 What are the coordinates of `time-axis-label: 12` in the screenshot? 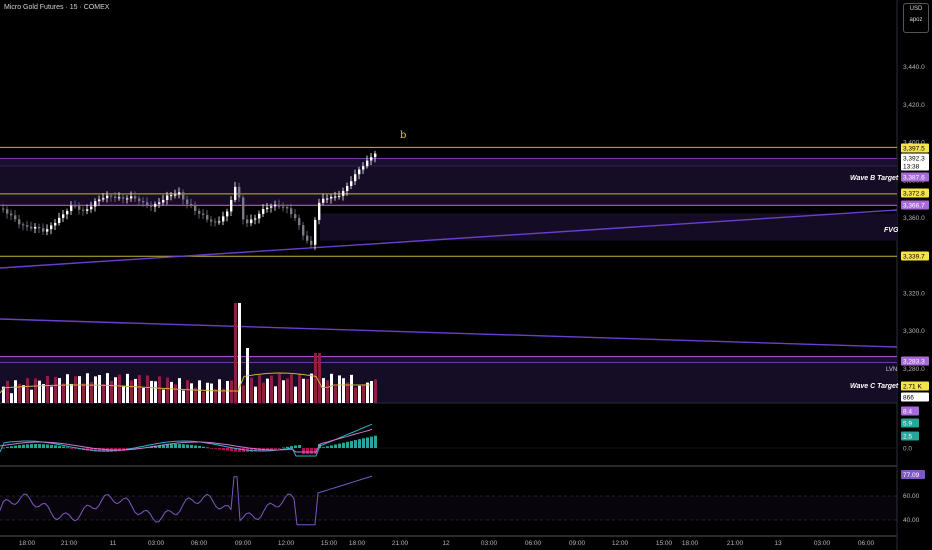 It's located at (446, 543).